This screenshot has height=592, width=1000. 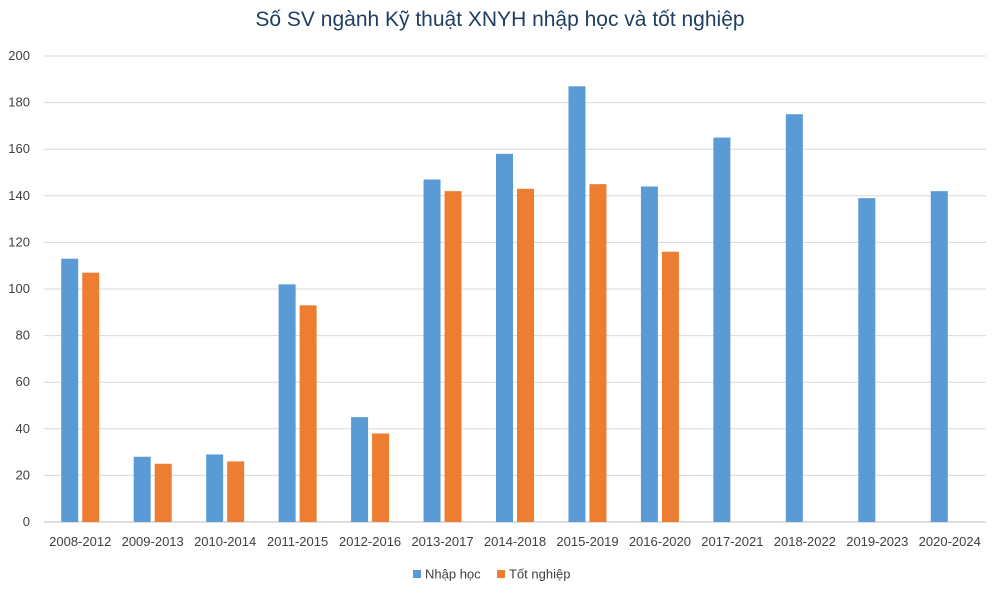 What do you see at coordinates (287, 403) in the screenshot?
I see `bar-nhap-hoc-2011-2015` at bounding box center [287, 403].